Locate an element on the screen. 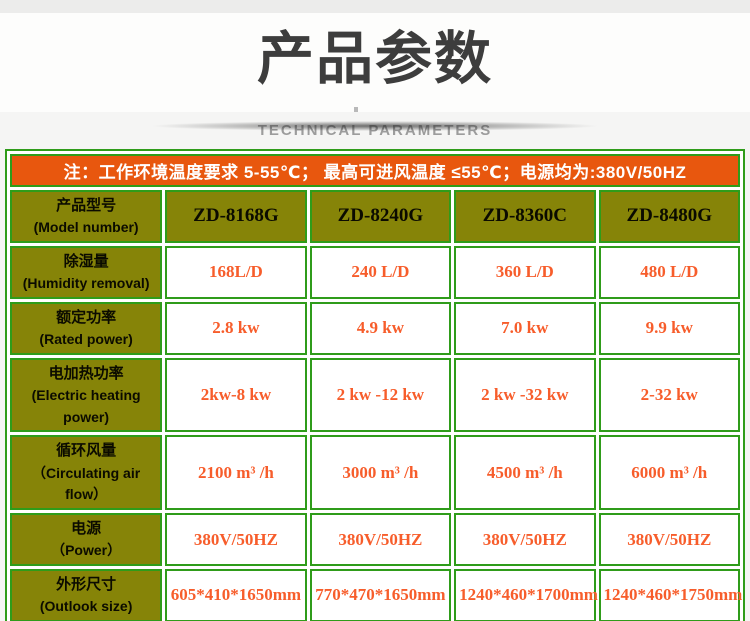 The image size is (750, 621). row-header: 电加热功率 (Electric heating power) is located at coordinates (86, 395).